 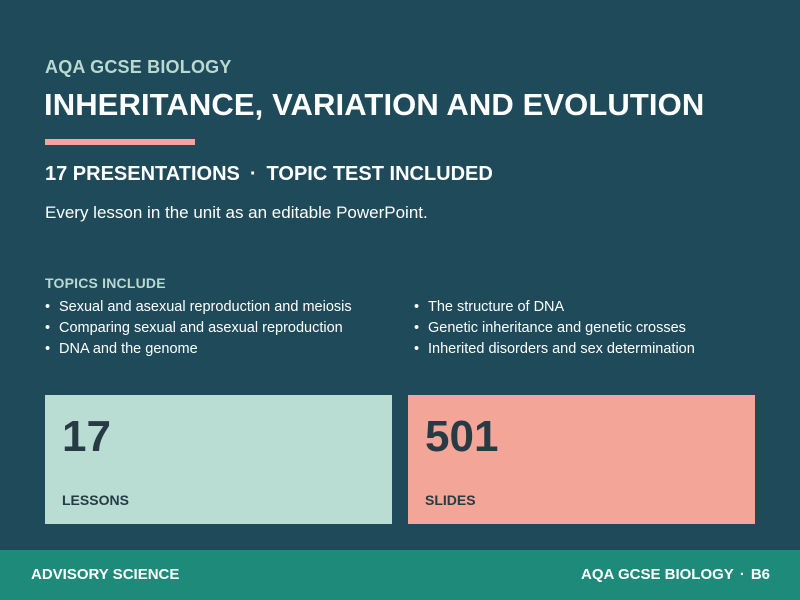 I want to click on footer-brand: ADVISORY SCIENCE, so click(x=105, y=574).